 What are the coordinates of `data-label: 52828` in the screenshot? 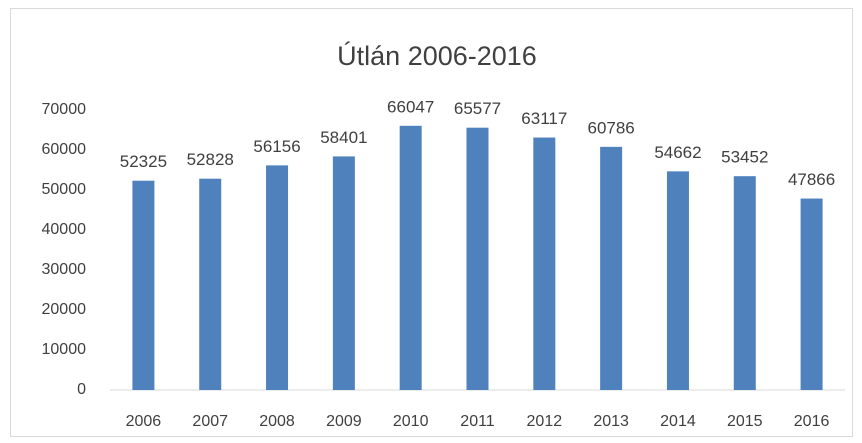 It's located at (210, 159).